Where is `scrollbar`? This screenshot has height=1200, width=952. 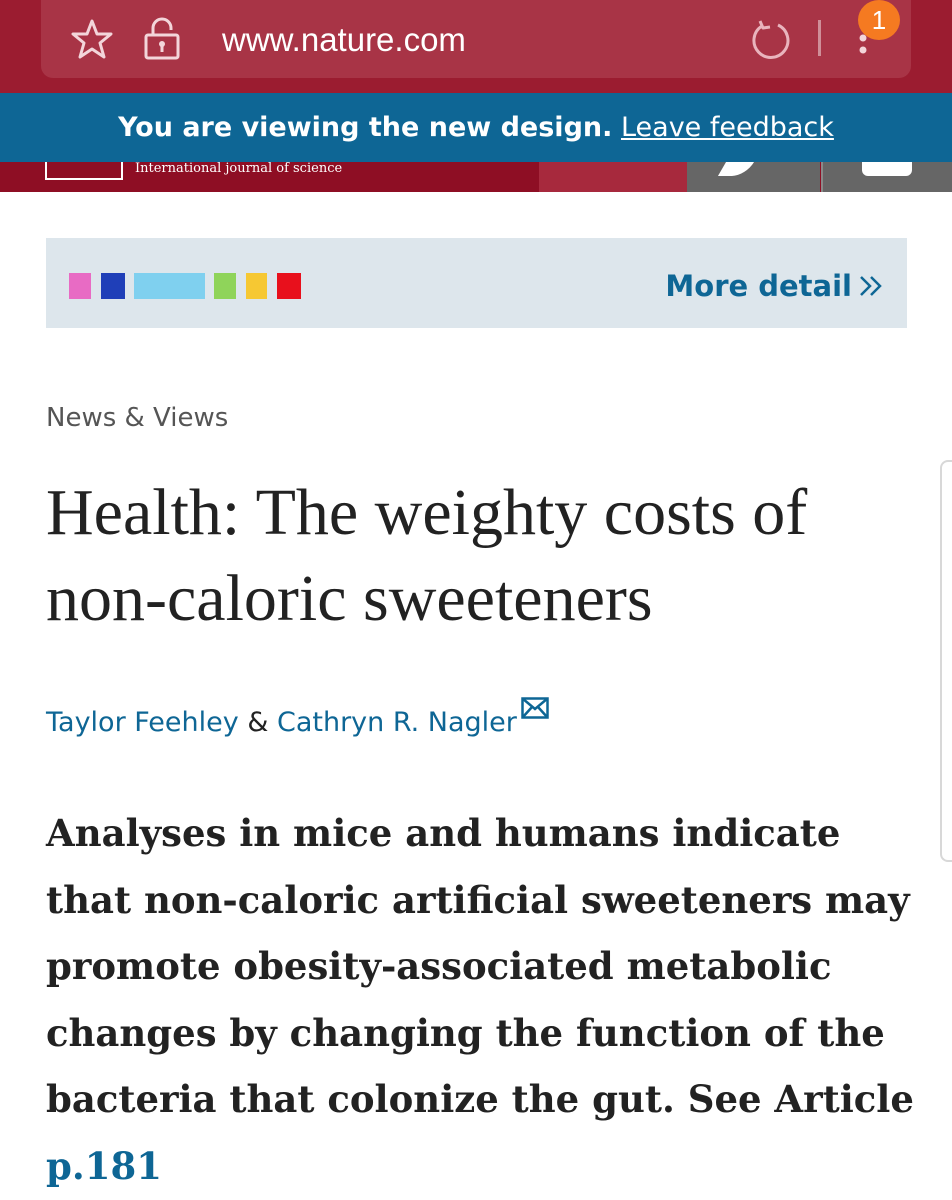 scrollbar is located at coordinates (946, 661).